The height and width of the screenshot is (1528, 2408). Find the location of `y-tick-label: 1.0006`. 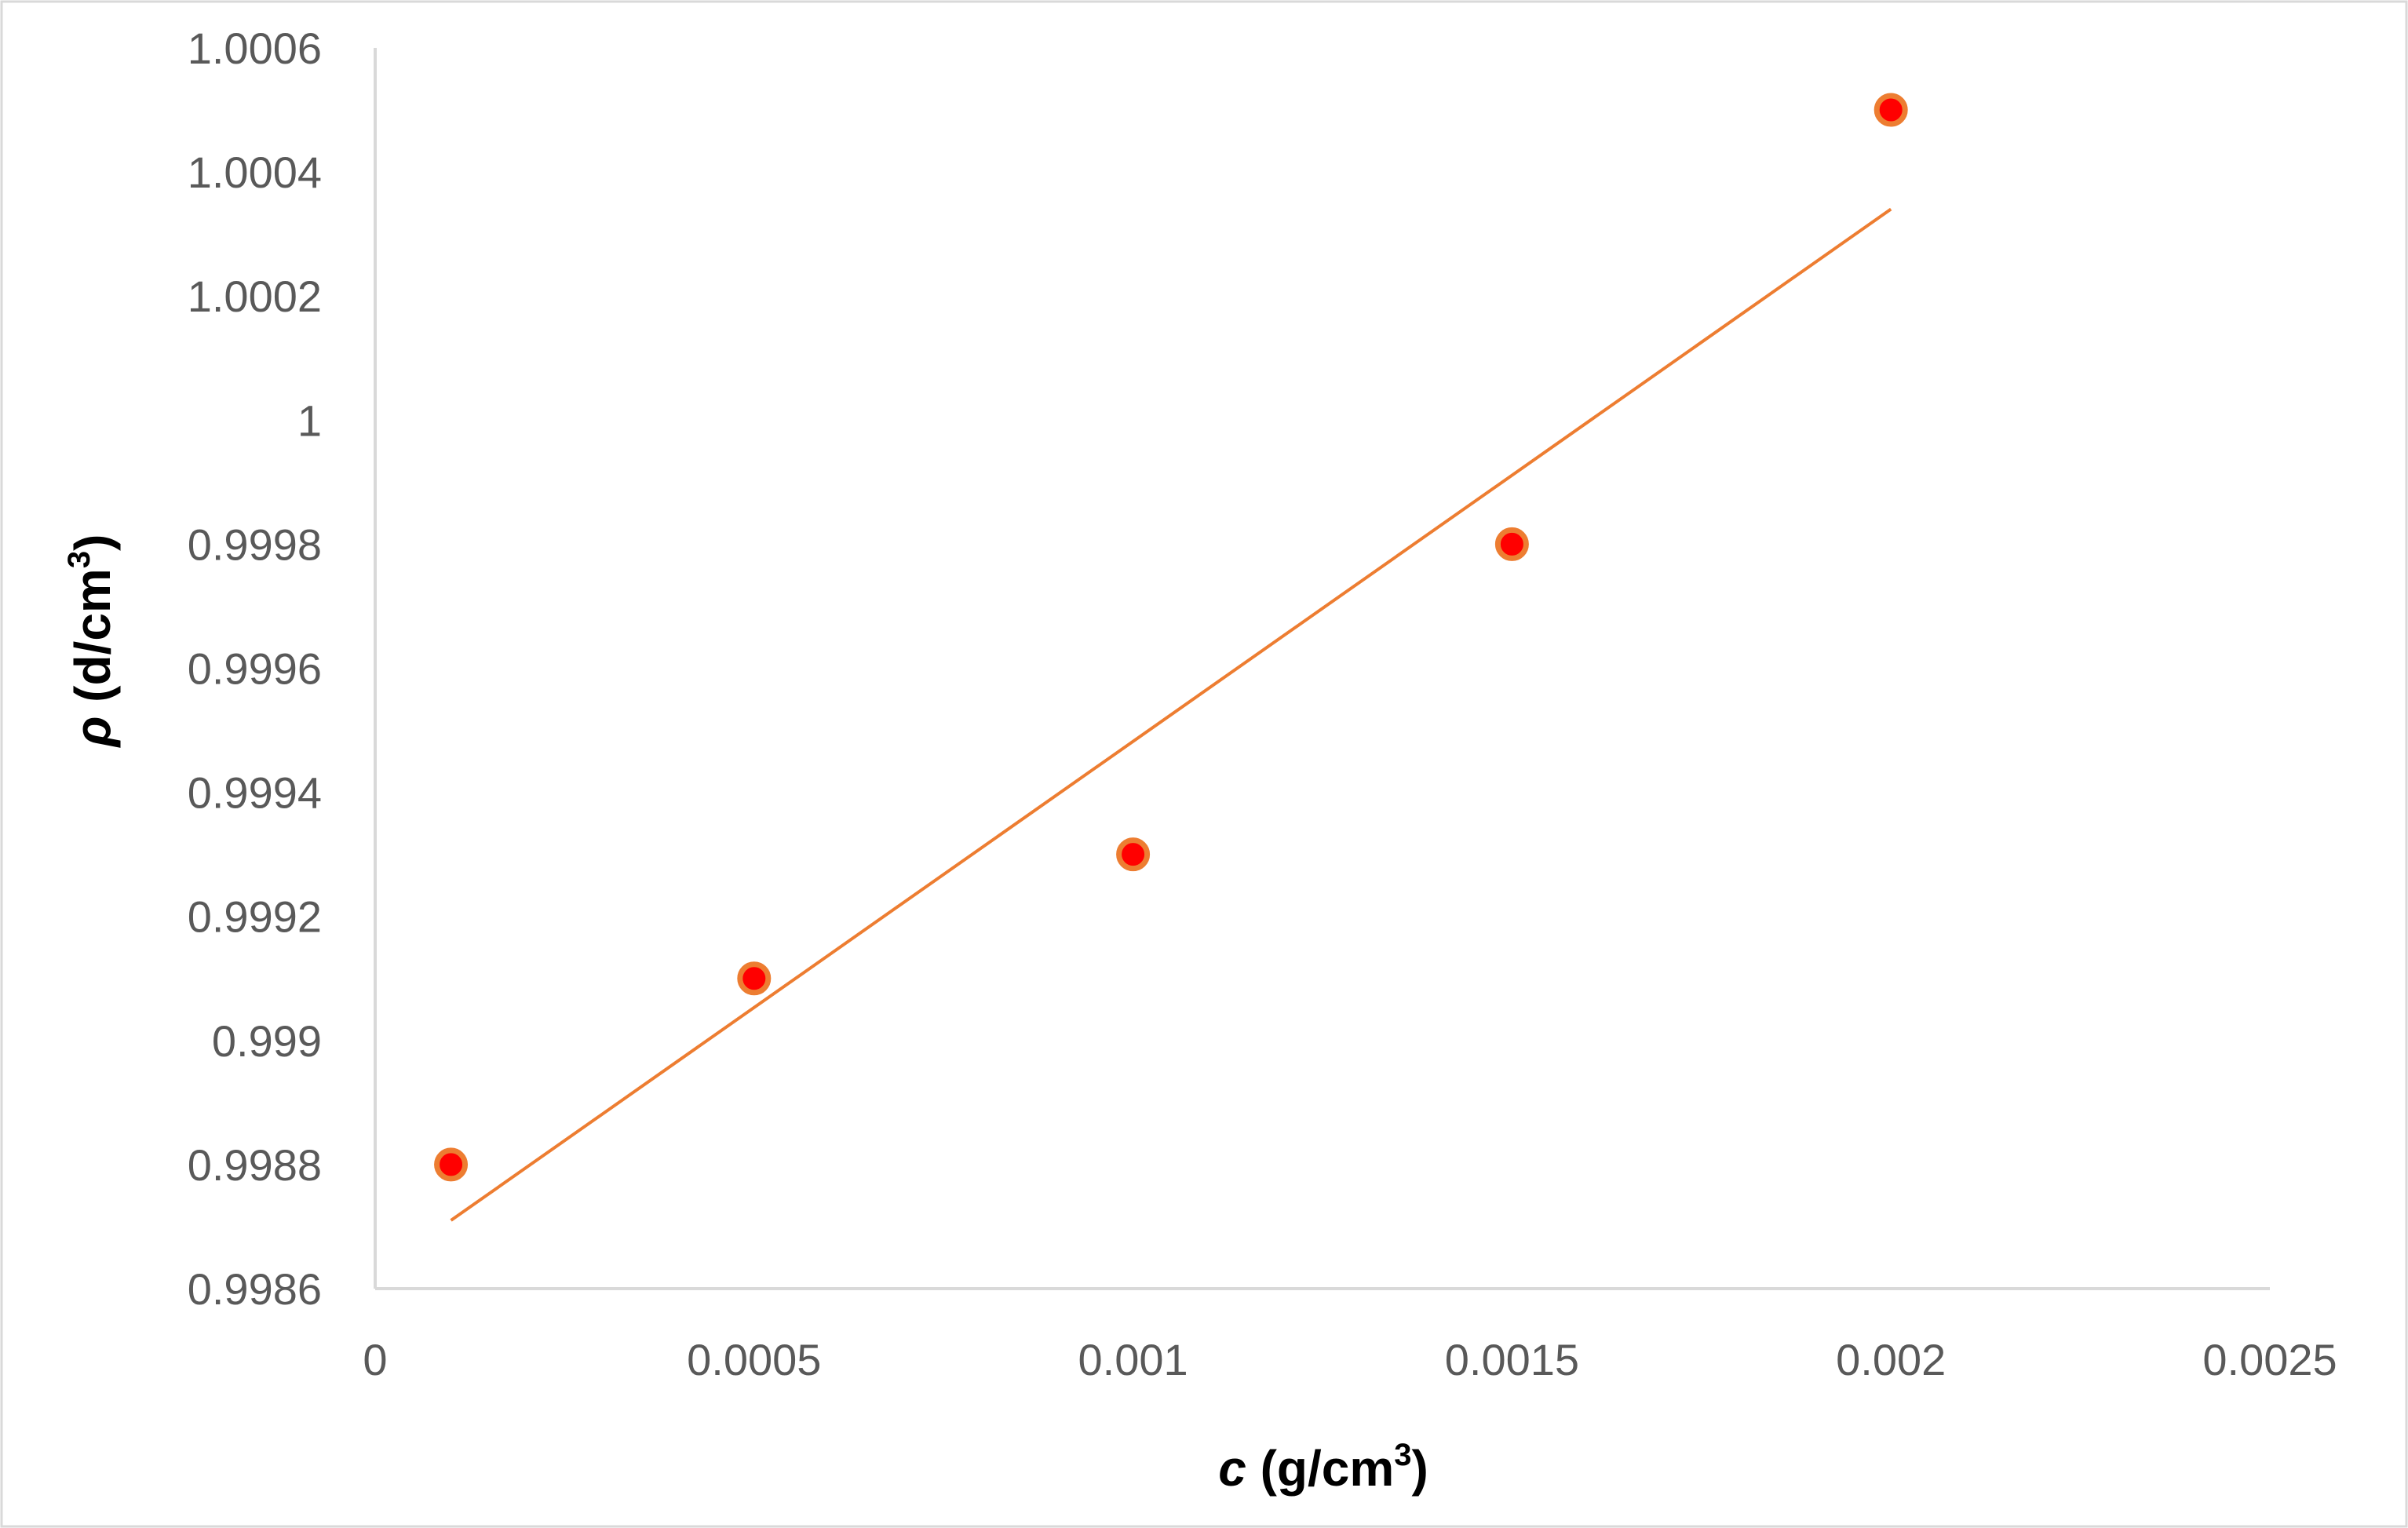

y-tick-label: 1.0006 is located at coordinates (255, 48).